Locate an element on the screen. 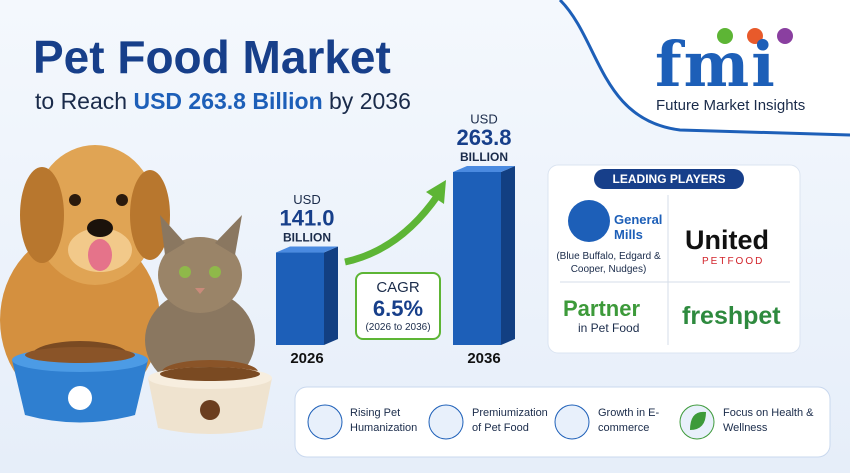 This screenshot has width=850, height=473. subtitle: to Reach USD 263.8 Billion by 2036 is located at coordinates (223, 101).